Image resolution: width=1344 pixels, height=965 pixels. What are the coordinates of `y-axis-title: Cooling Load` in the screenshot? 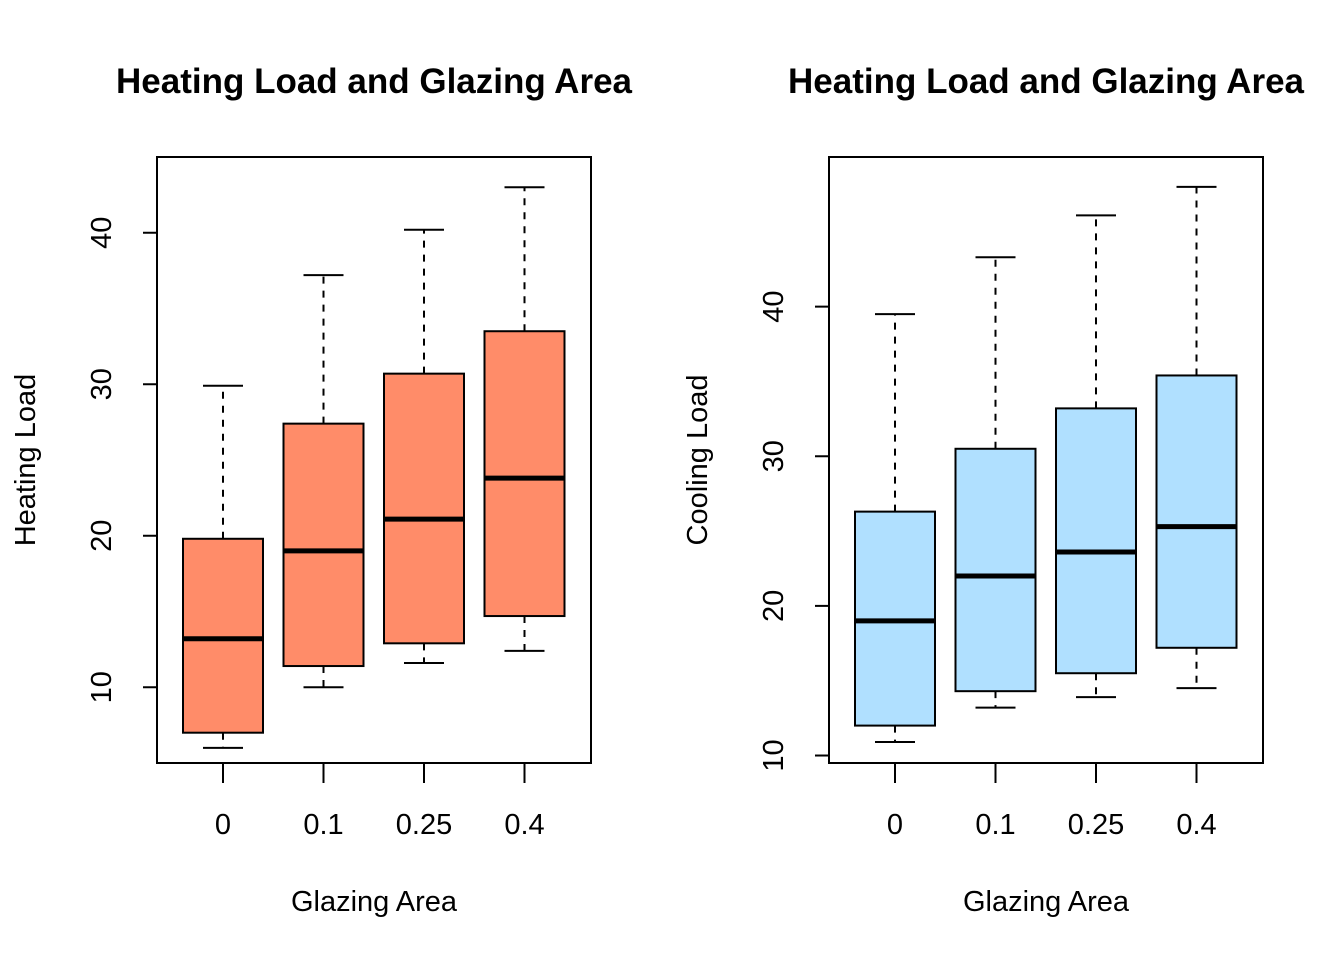 It's located at (698, 460).